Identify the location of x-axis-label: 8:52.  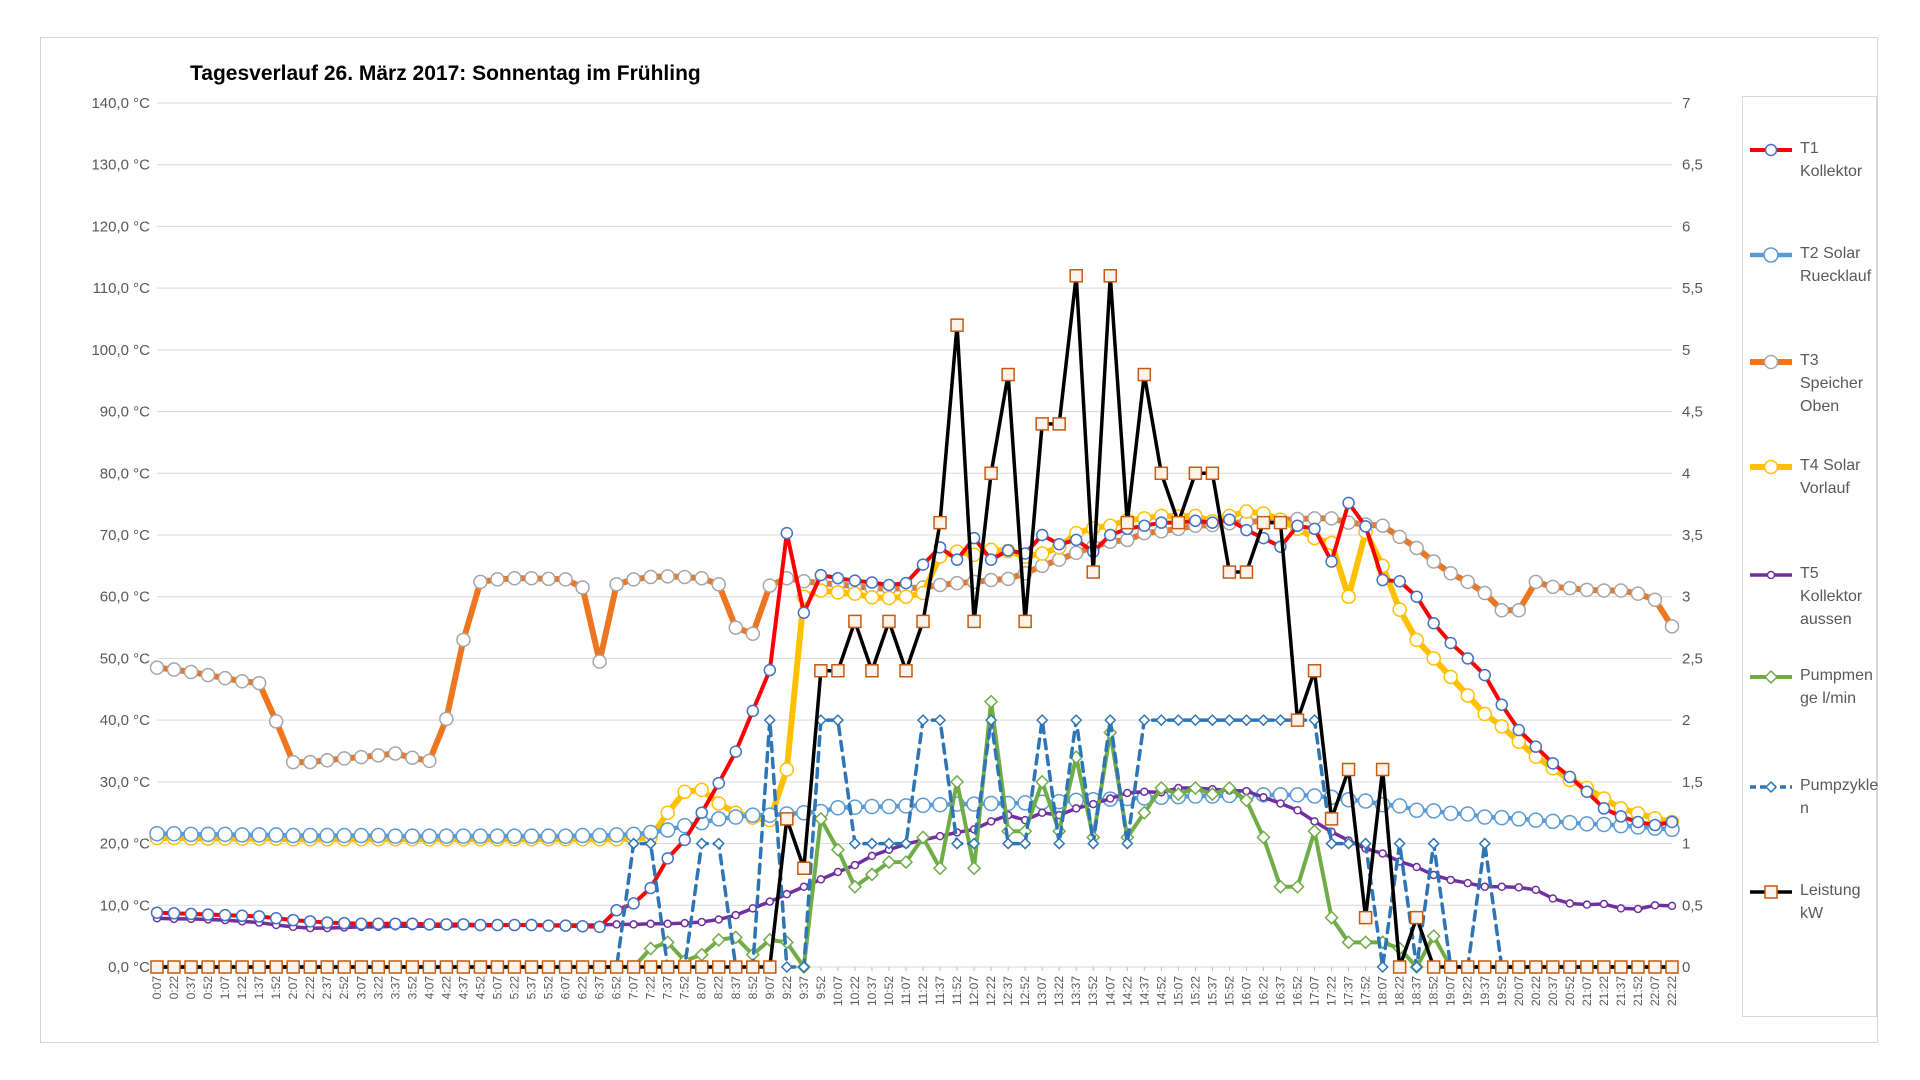
(753, 988).